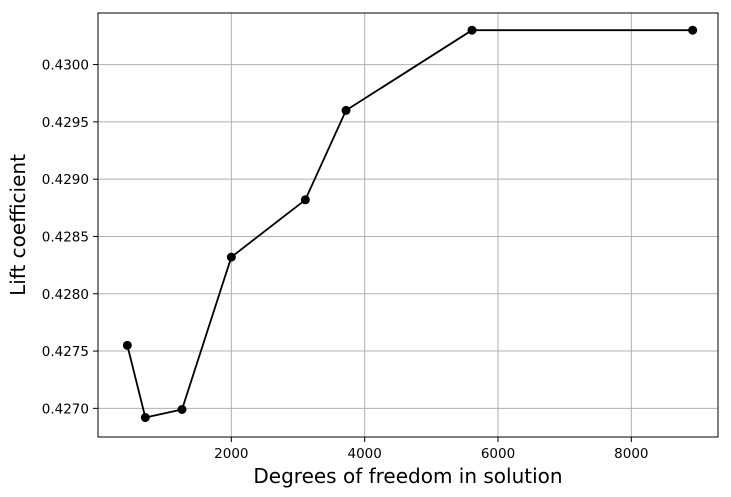 Image resolution: width=731 pixels, height=497 pixels. Describe the element at coordinates (65, 237) in the screenshot. I see `y-tick-label: 0.4285` at that location.